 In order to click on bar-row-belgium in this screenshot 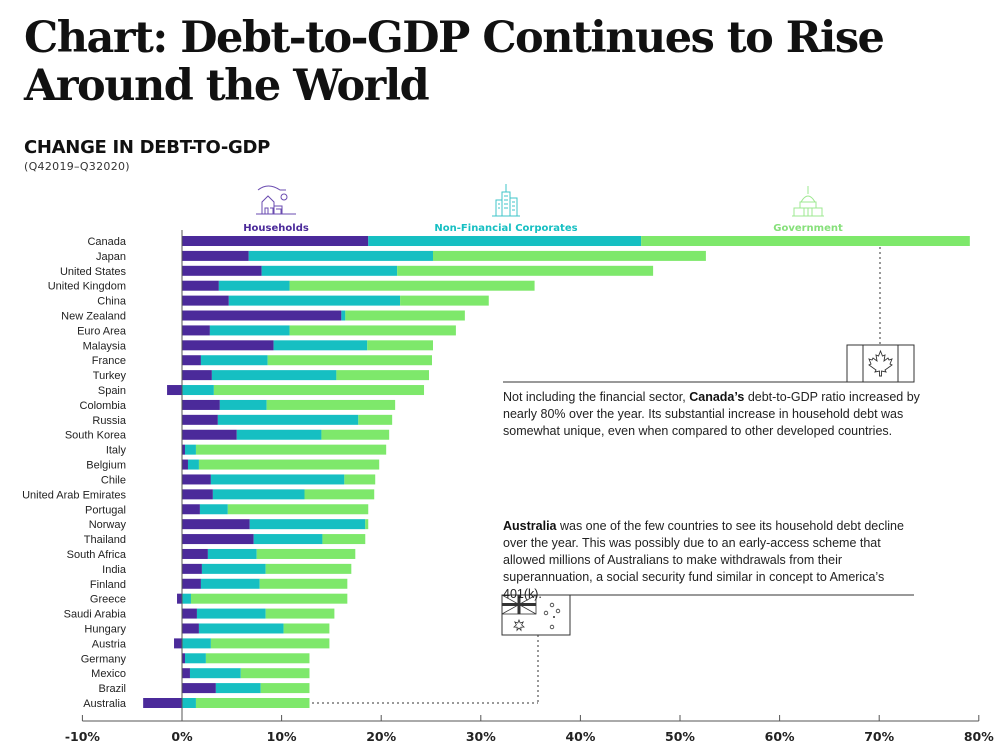, I will do `click(281, 464)`.